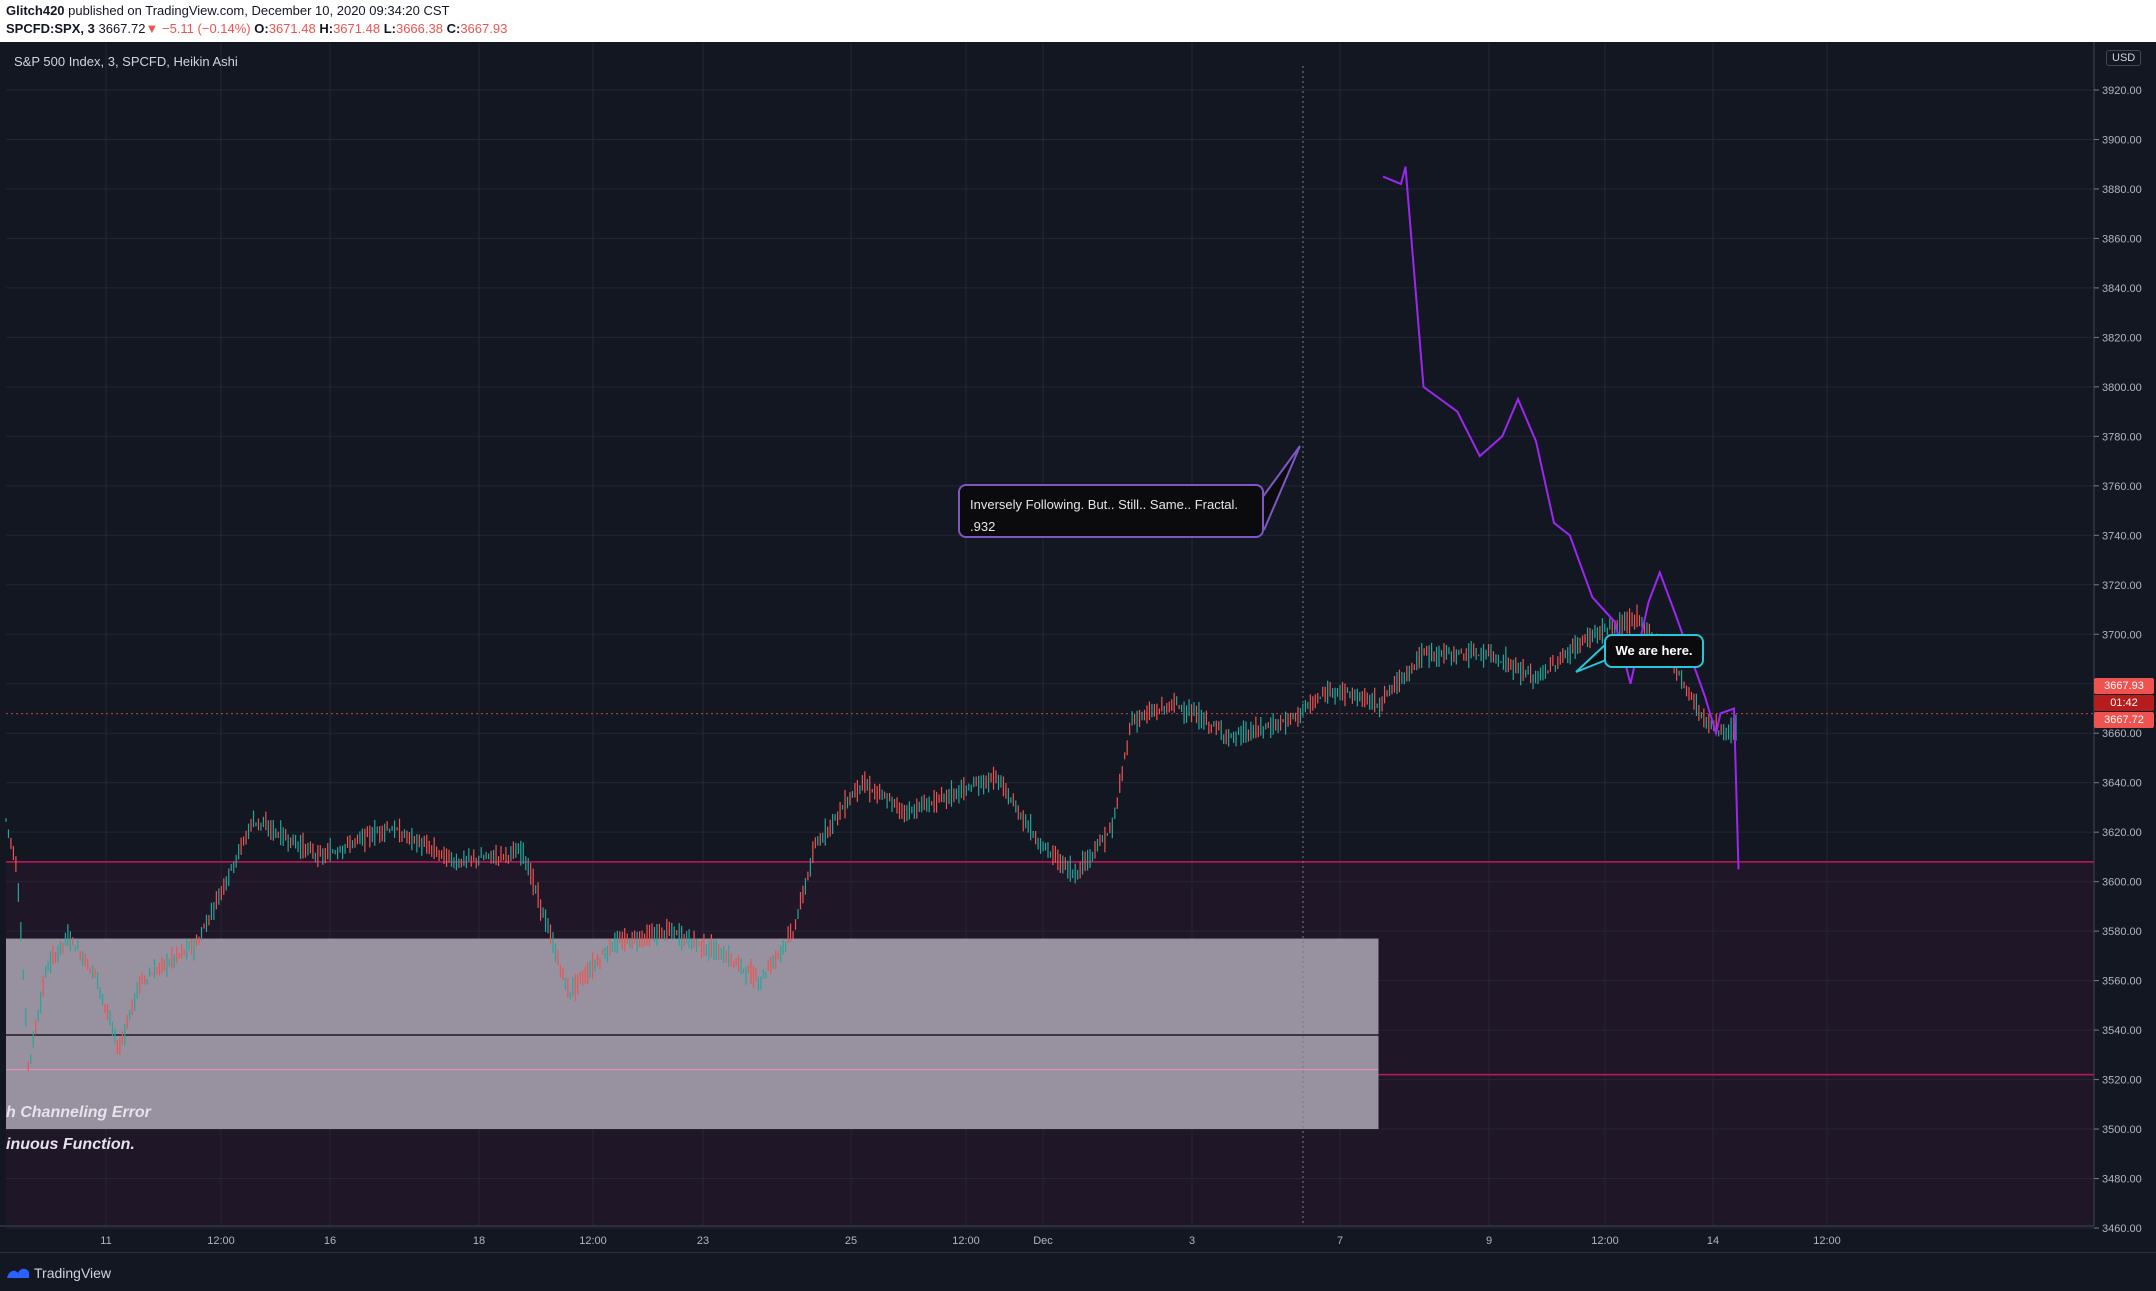 The height and width of the screenshot is (1291, 2156). Describe the element at coordinates (2124, 58) in the screenshot. I see `currency-badge: USD` at that location.